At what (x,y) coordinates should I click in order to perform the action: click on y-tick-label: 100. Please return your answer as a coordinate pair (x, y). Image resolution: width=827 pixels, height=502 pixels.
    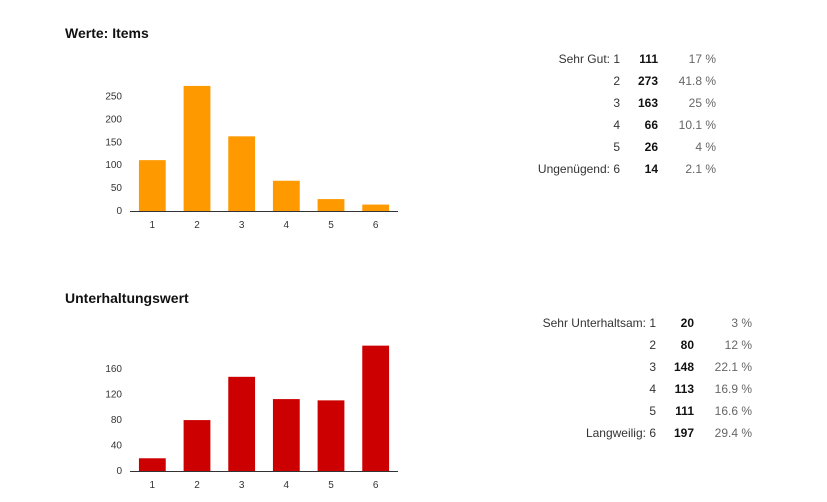
    Looking at the image, I should click on (113, 165).